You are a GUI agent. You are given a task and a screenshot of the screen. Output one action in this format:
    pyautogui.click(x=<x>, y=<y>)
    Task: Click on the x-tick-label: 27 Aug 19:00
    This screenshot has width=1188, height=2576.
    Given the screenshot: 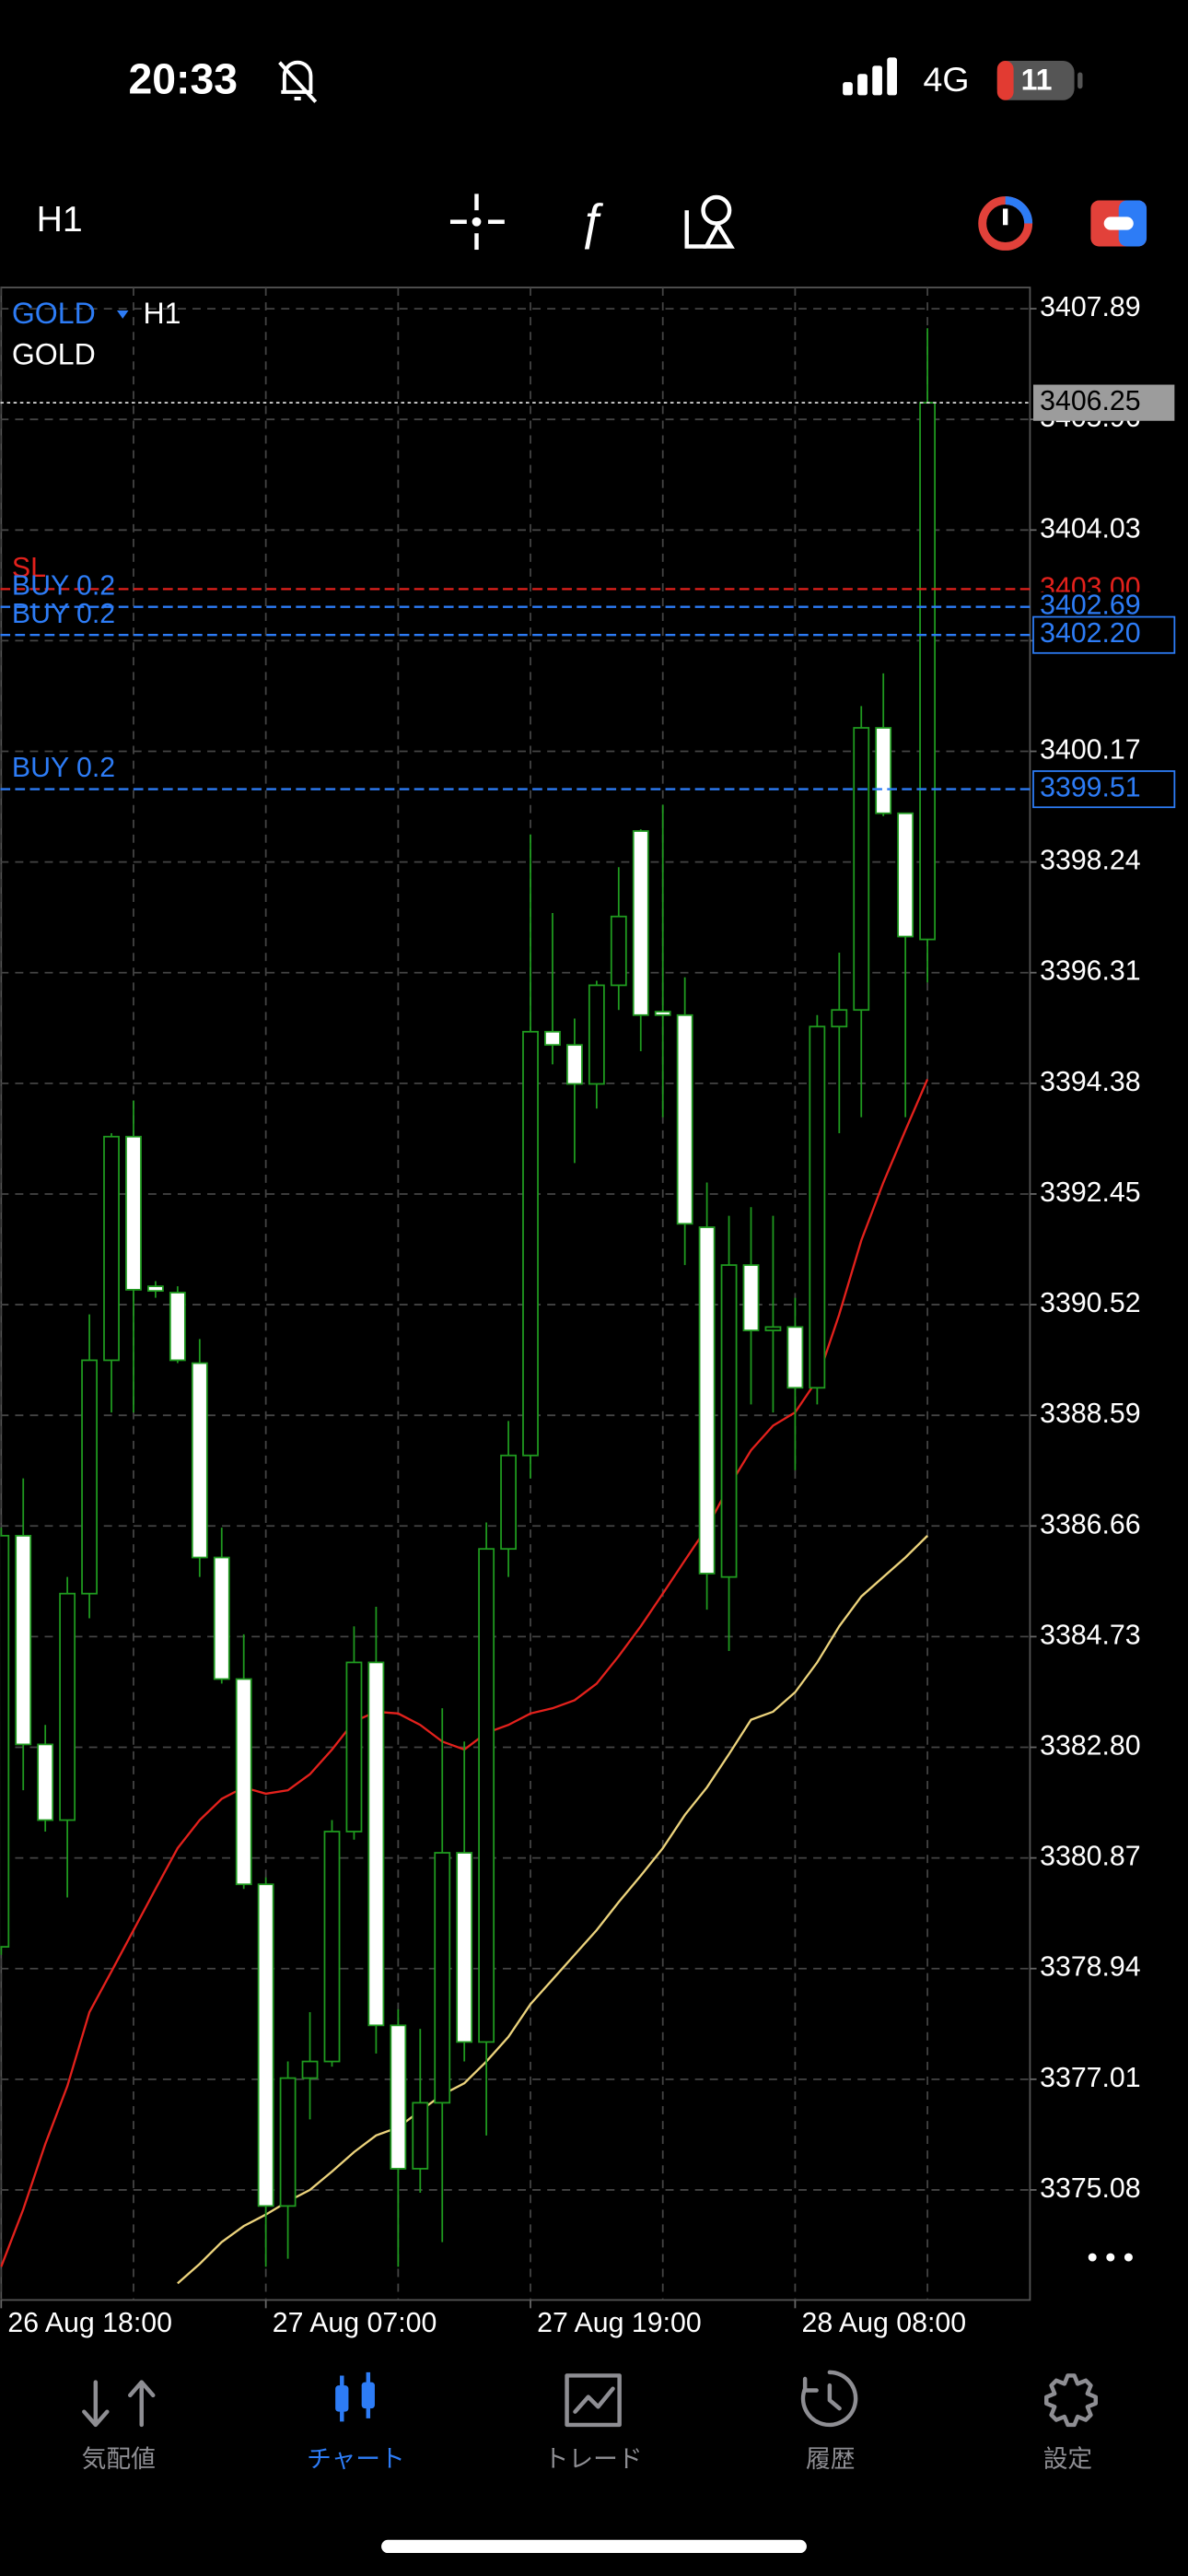 What is the action you would take?
    pyautogui.click(x=620, y=2323)
    